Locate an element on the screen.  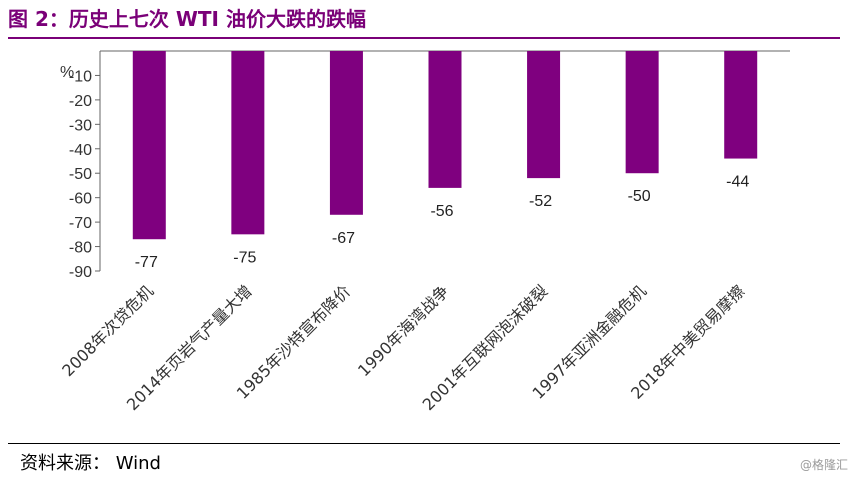
watermark: @格隆汇 is located at coordinates (823, 465).